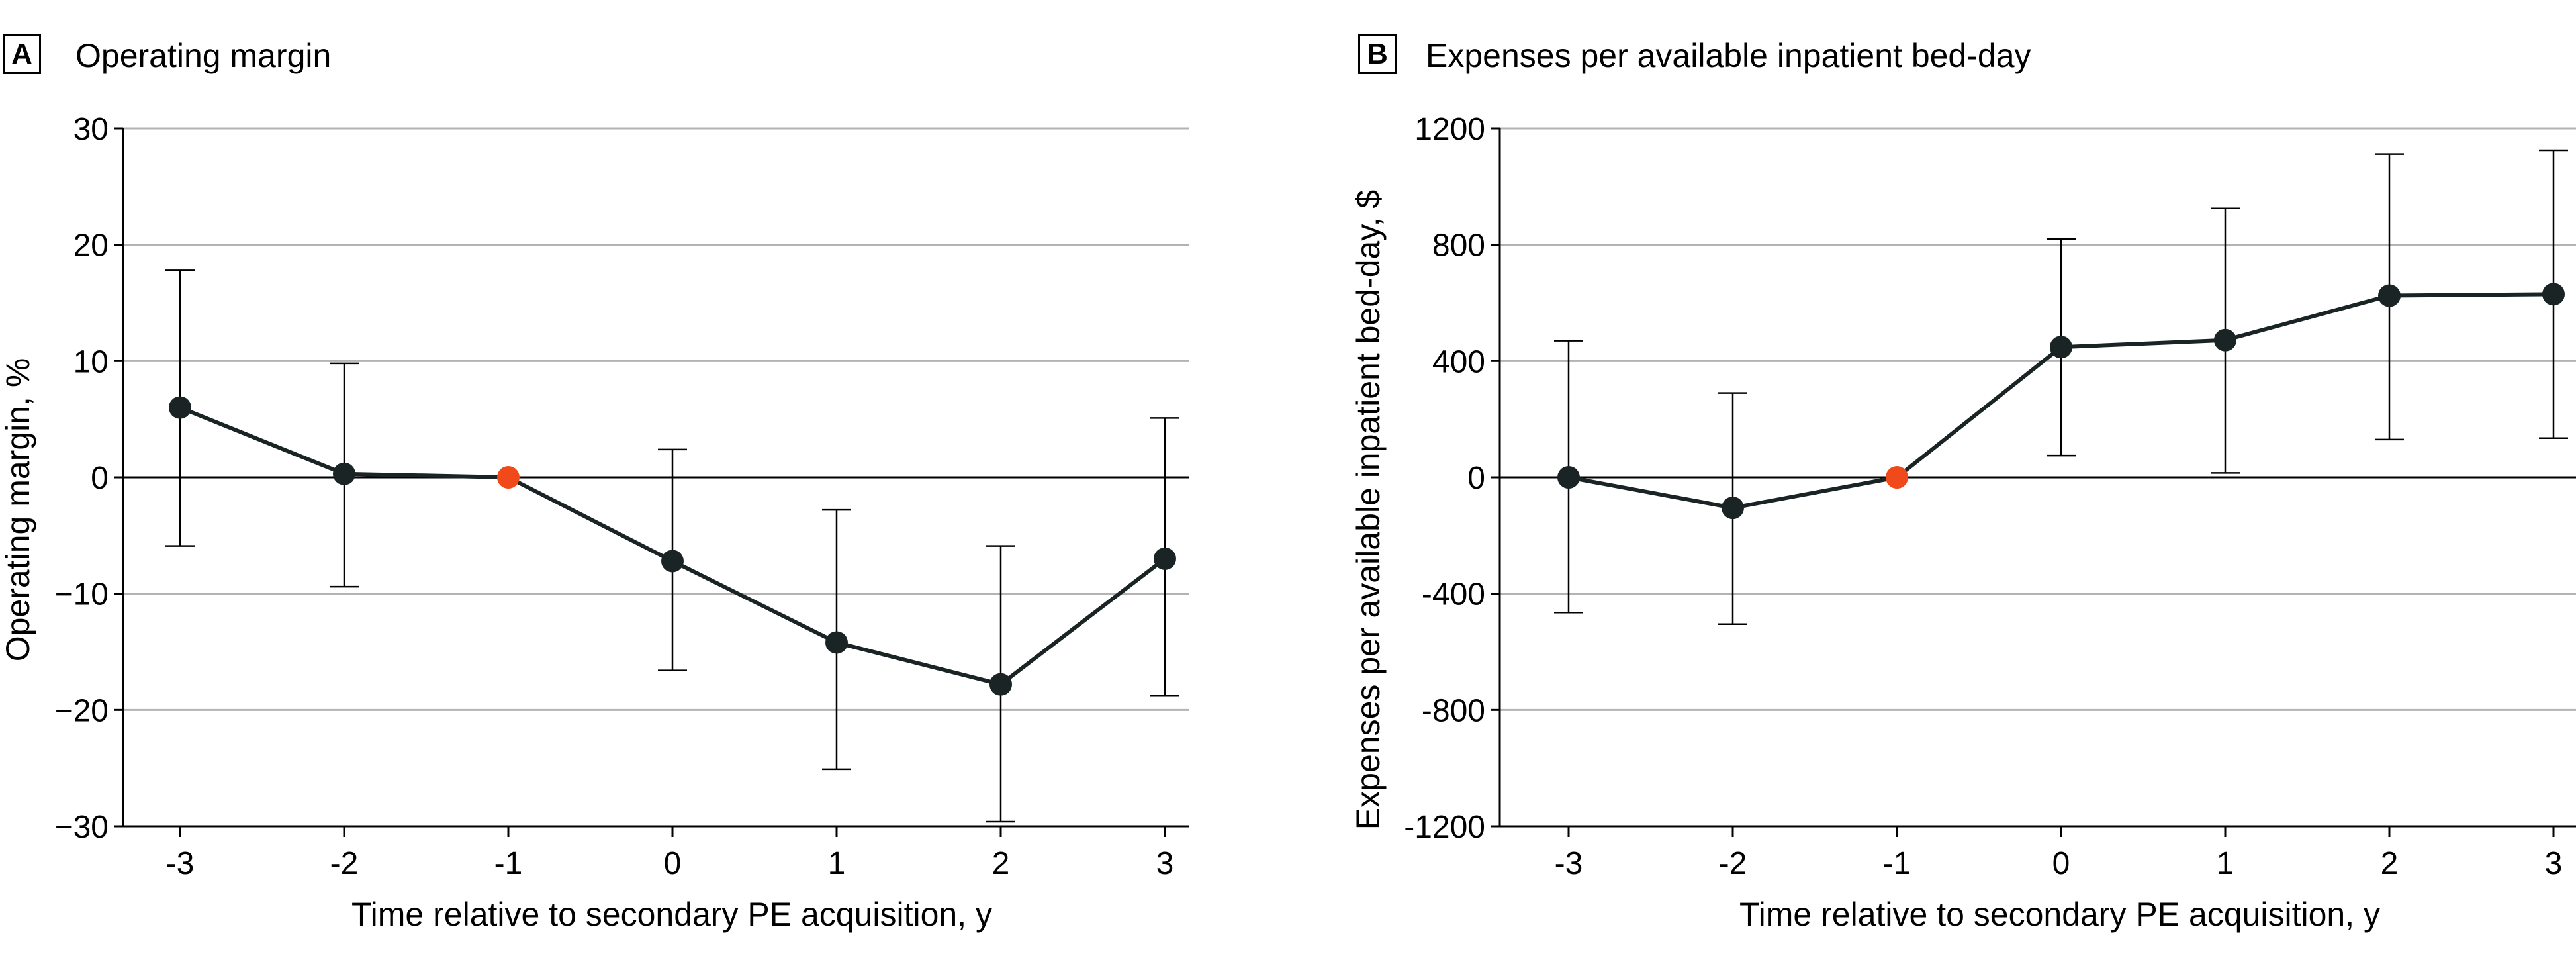 This screenshot has height=960, width=2576. Describe the element at coordinates (1459, 246) in the screenshot. I see `y-tick-label: 800` at that location.